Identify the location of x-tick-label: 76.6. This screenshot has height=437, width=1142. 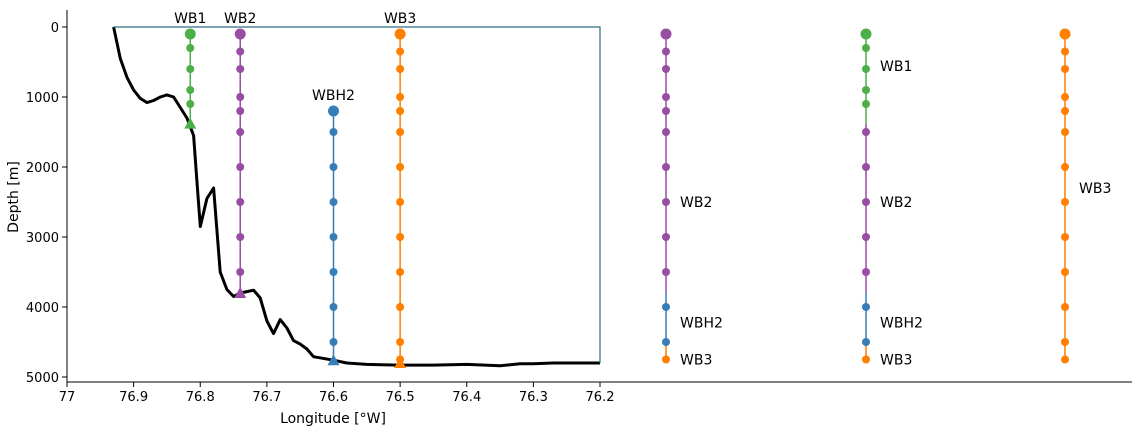
(333, 397).